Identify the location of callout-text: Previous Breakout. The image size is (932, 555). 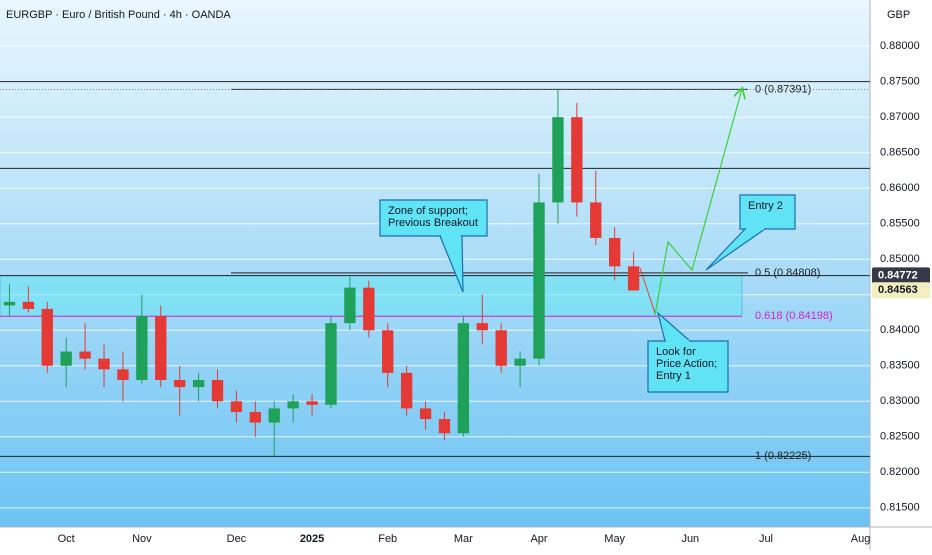
(433, 223).